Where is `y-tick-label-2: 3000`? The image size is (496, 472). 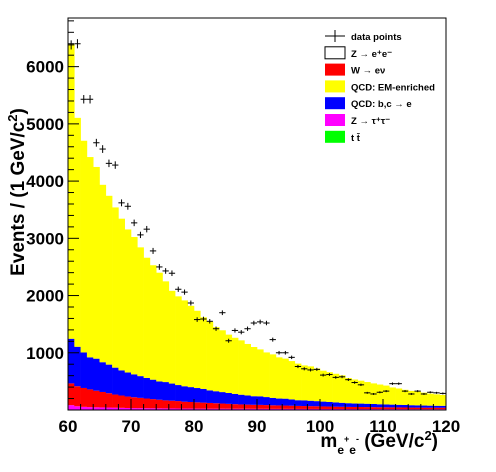 y-tick-label-2: 3000 is located at coordinates (45, 238).